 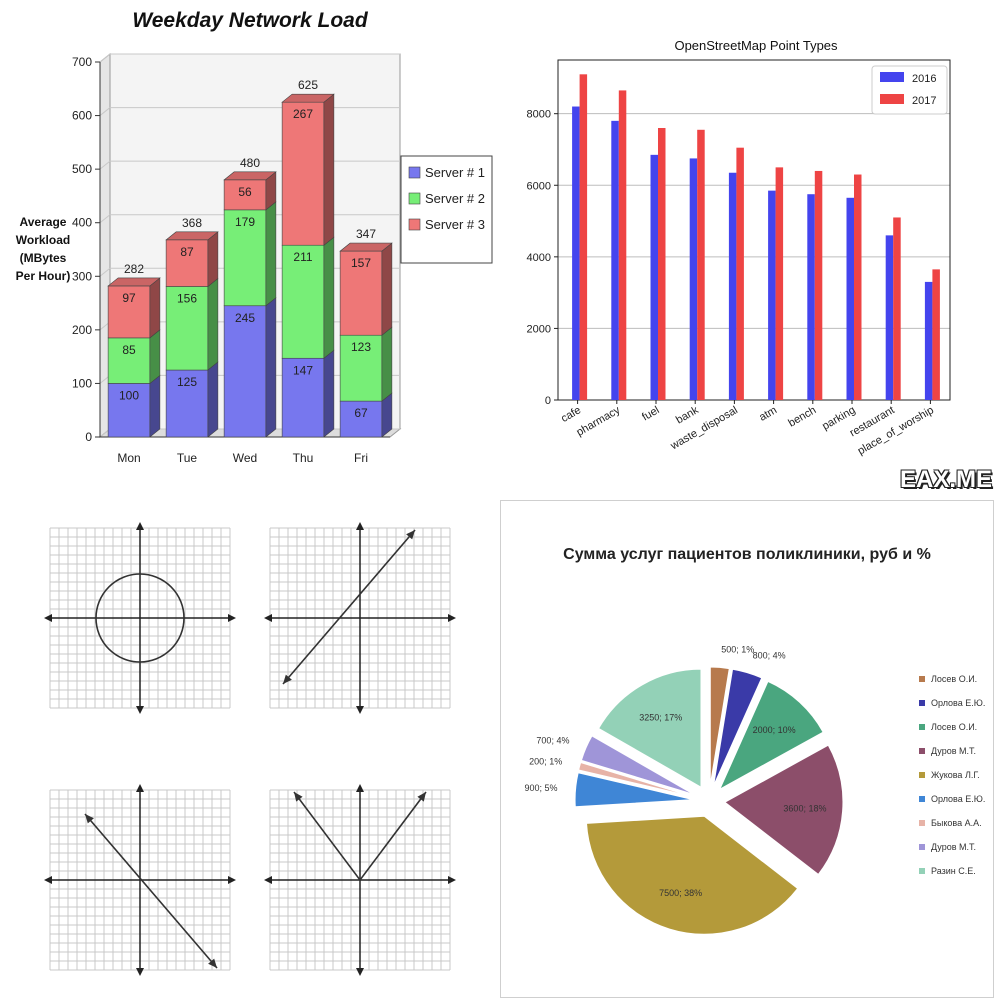 I want to click on legend-label: Быкова А.А., so click(x=956, y=823).